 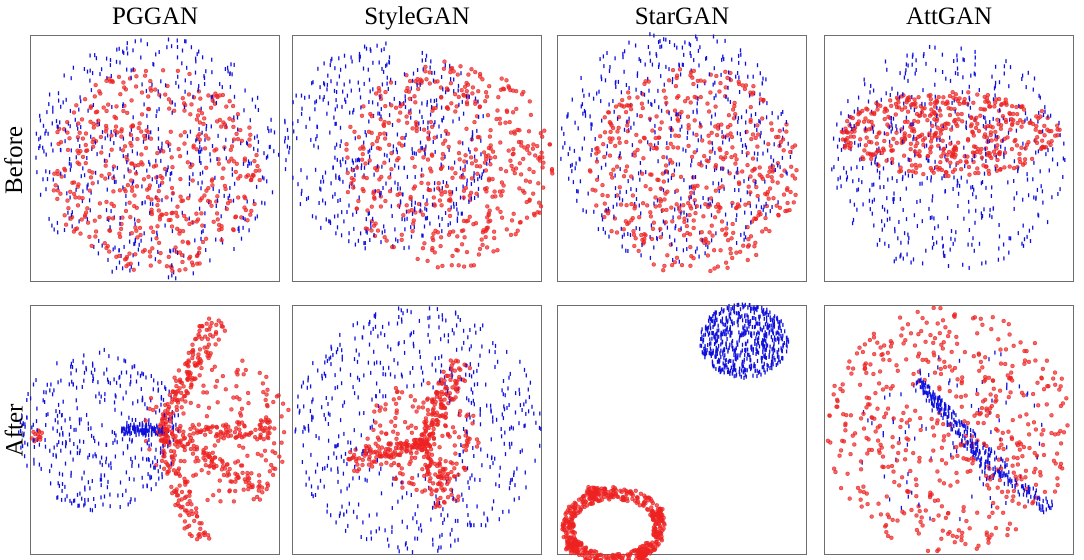 I want to click on scatter-plot, so click(x=419, y=155).